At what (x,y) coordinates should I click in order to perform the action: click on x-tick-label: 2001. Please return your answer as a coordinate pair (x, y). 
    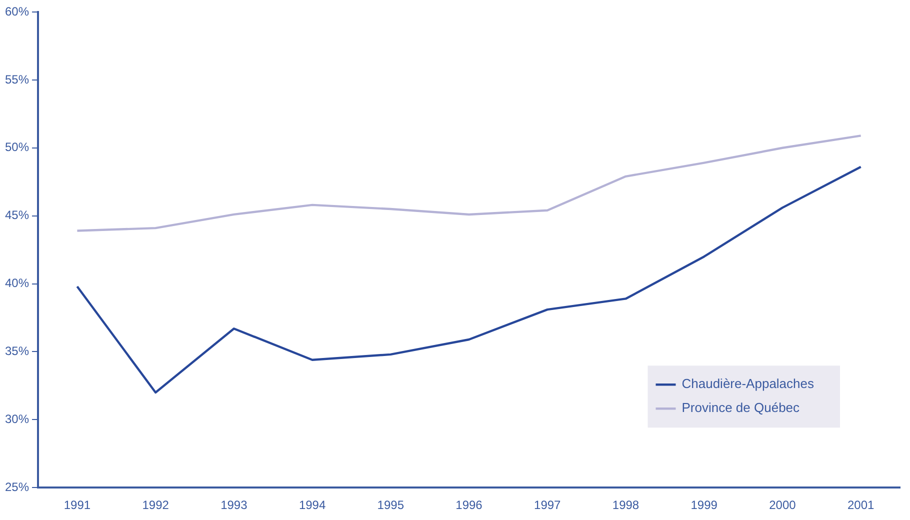
    Looking at the image, I should click on (860, 505).